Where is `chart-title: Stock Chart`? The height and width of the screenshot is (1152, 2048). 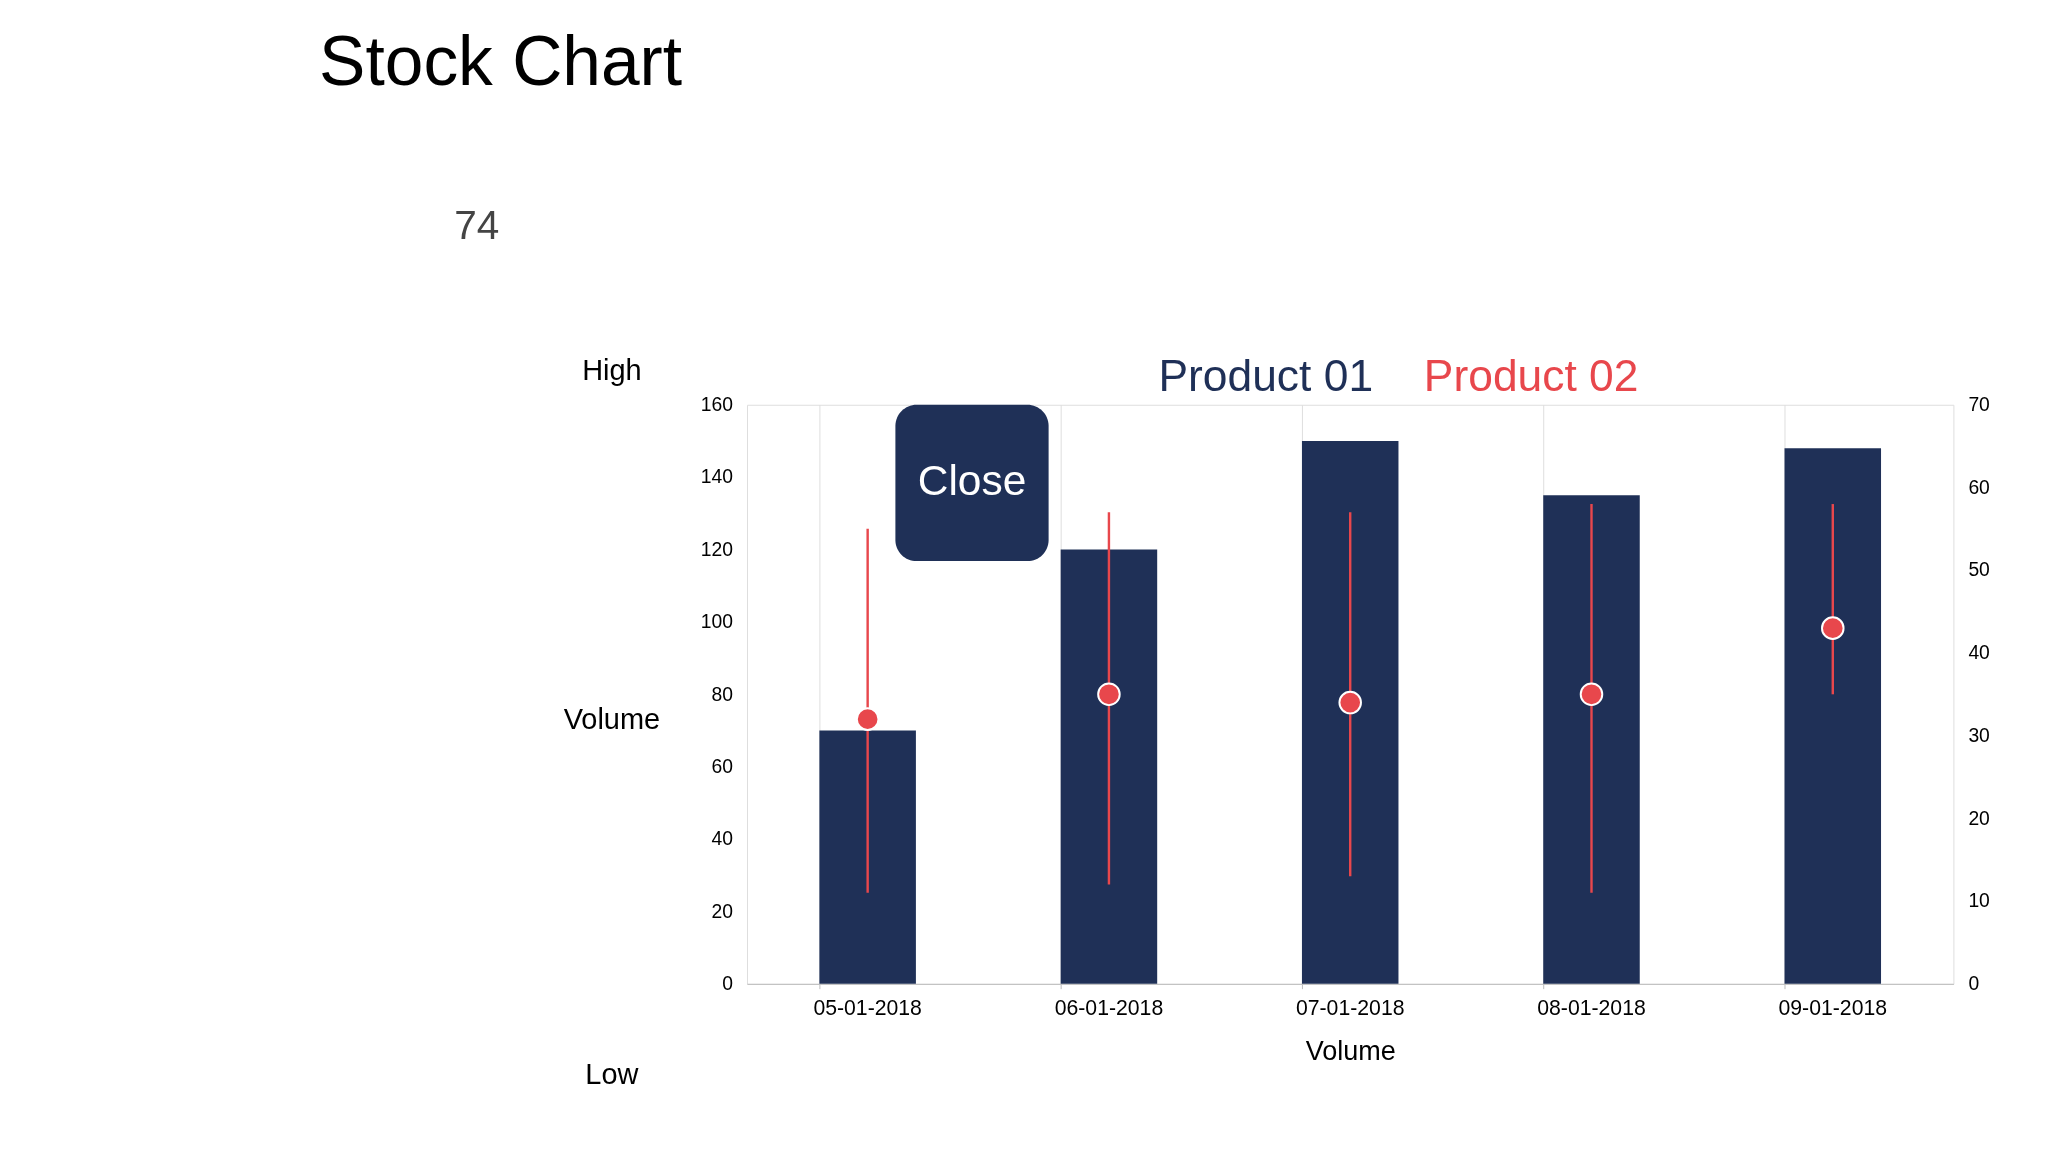
chart-title: Stock Chart is located at coordinates (501, 61).